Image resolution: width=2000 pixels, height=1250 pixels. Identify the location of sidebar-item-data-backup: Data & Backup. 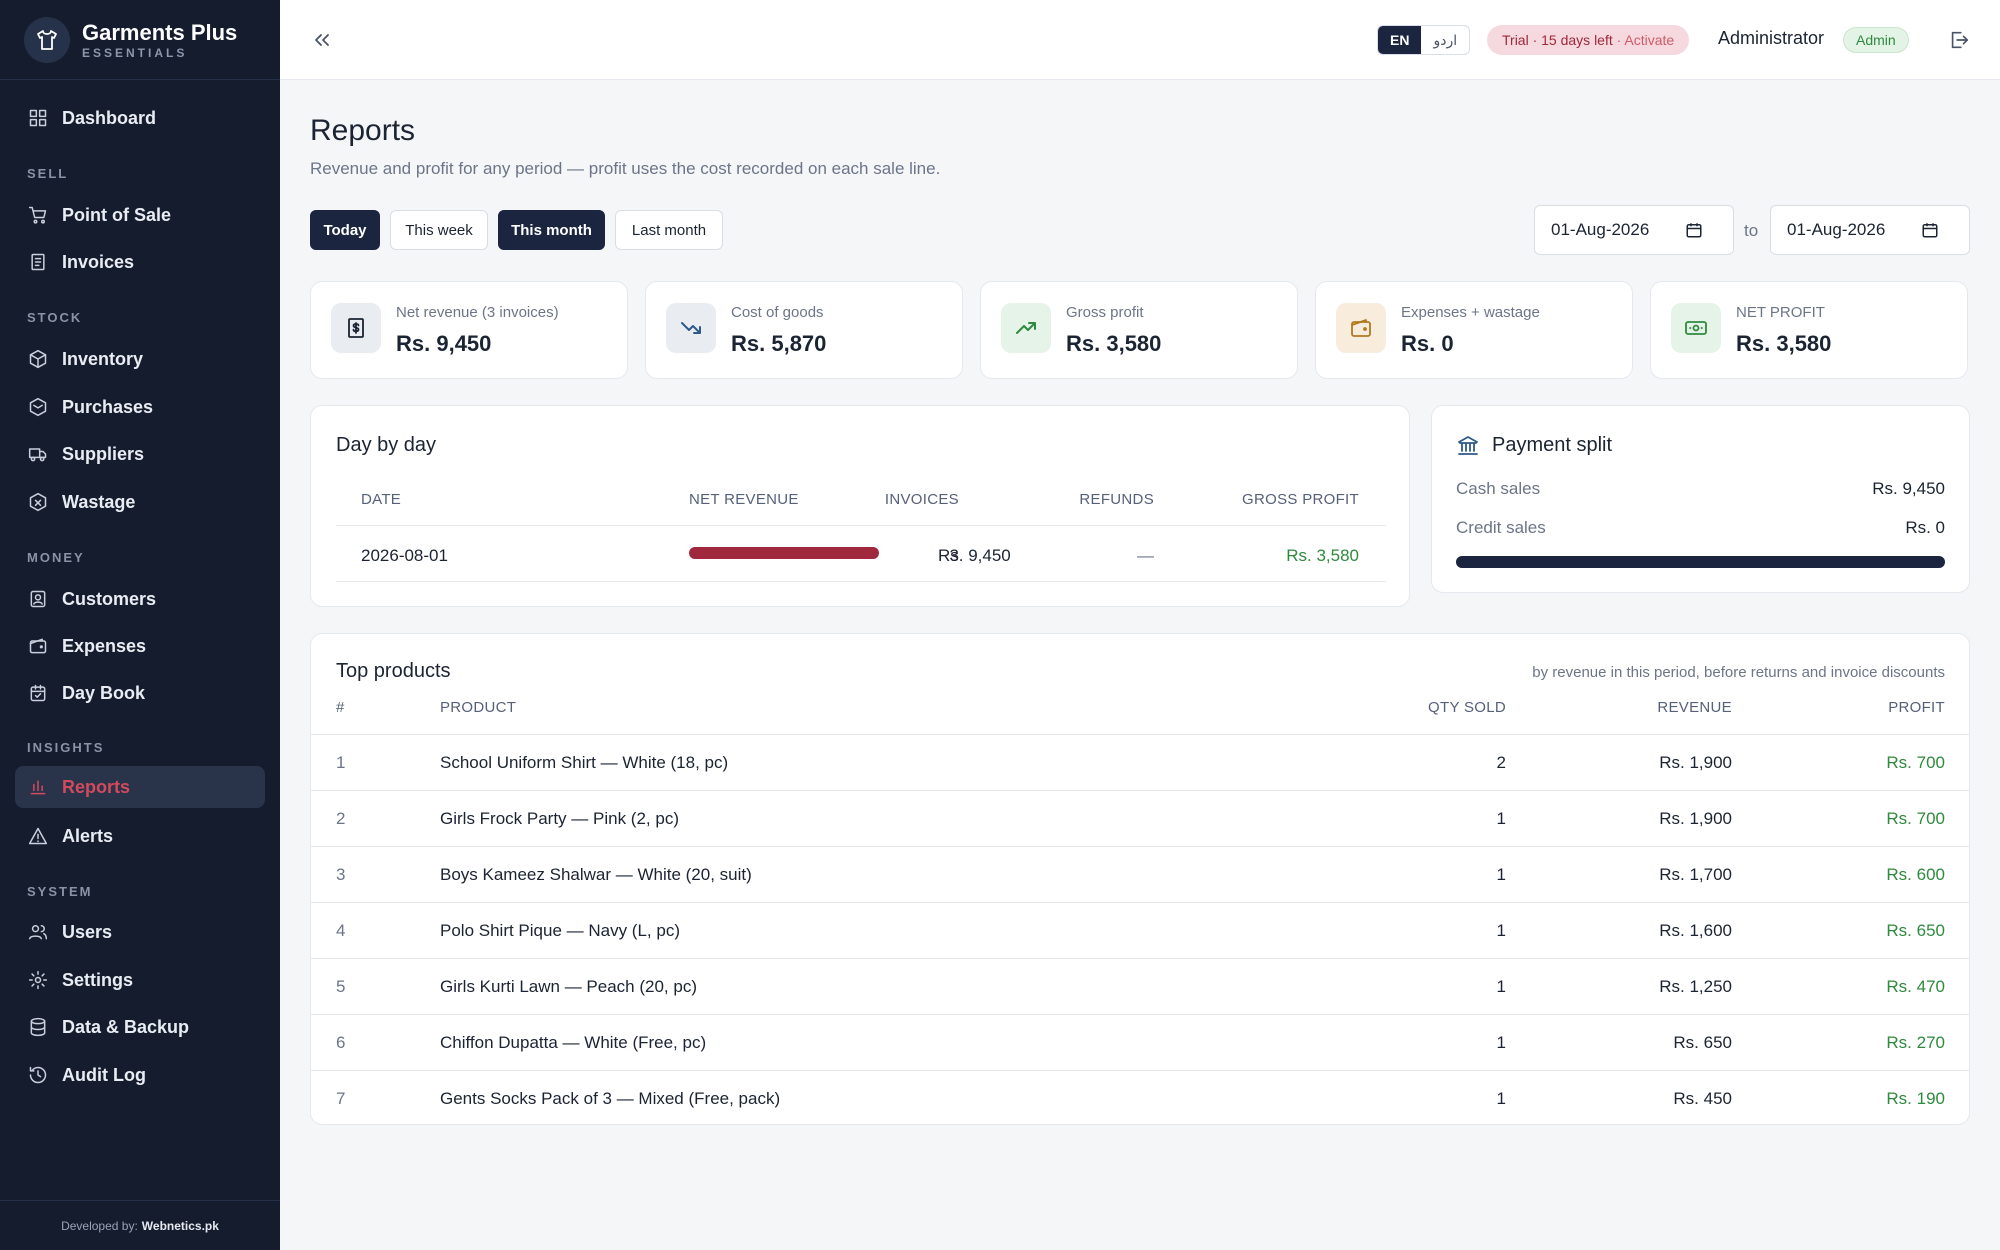
(140, 1027).